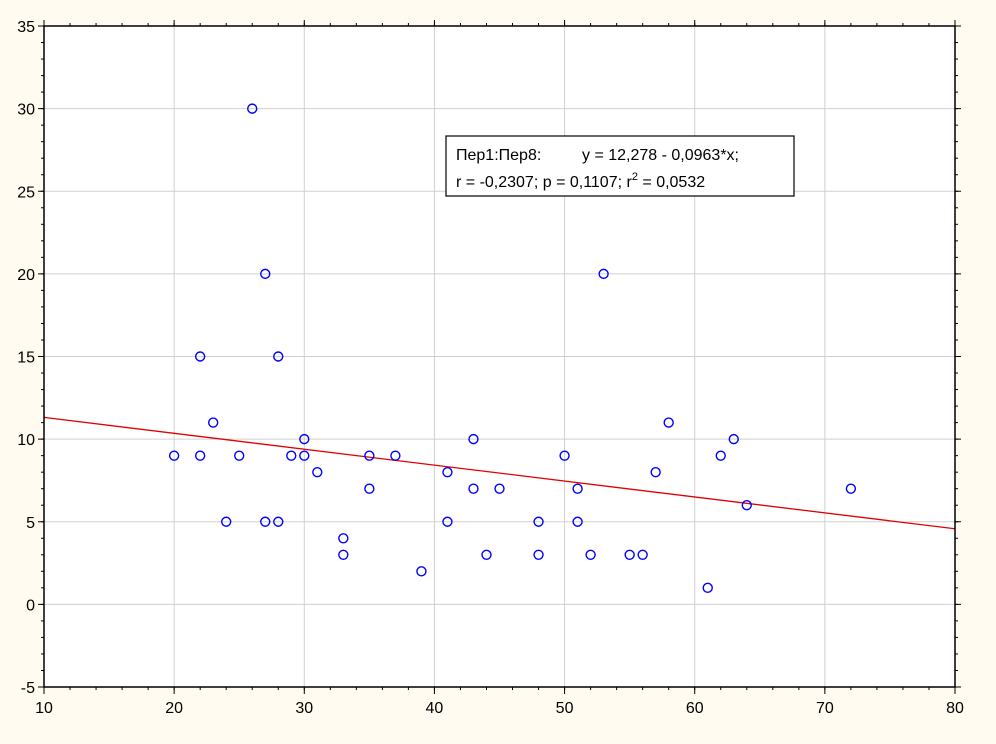 Image resolution: width=996 pixels, height=744 pixels. I want to click on y-tick-label: 25, so click(26, 192).